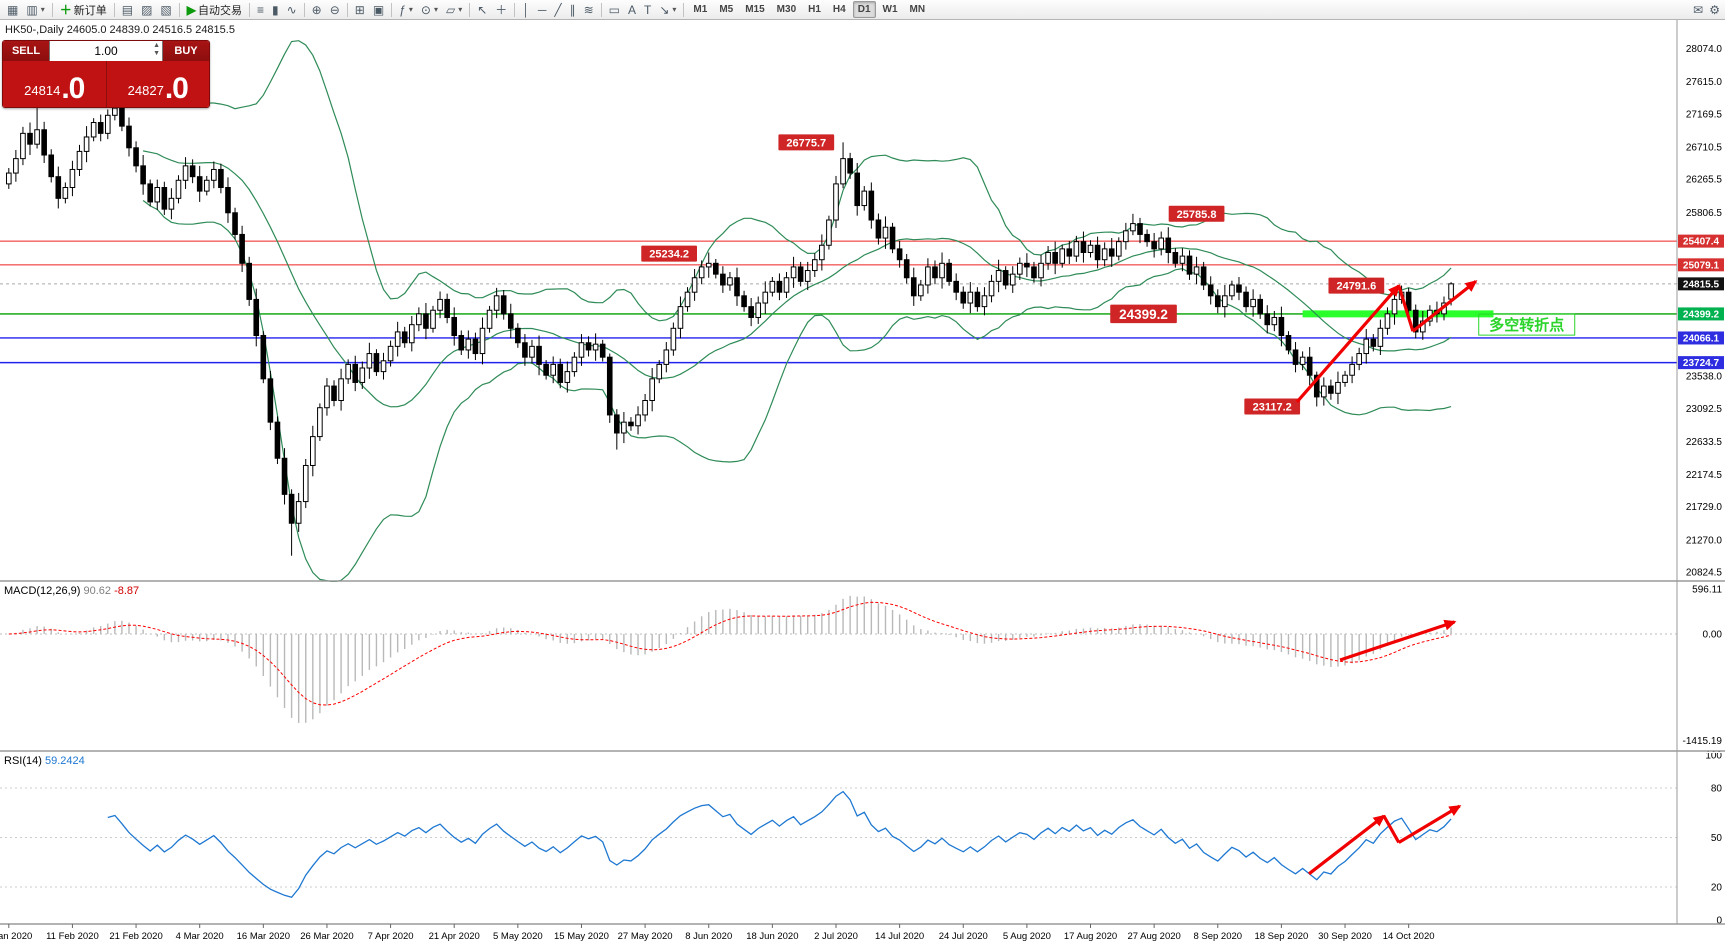 This screenshot has height=944, width=1725. I want to click on volume-spinner: ▲ ▼, so click(156, 50).